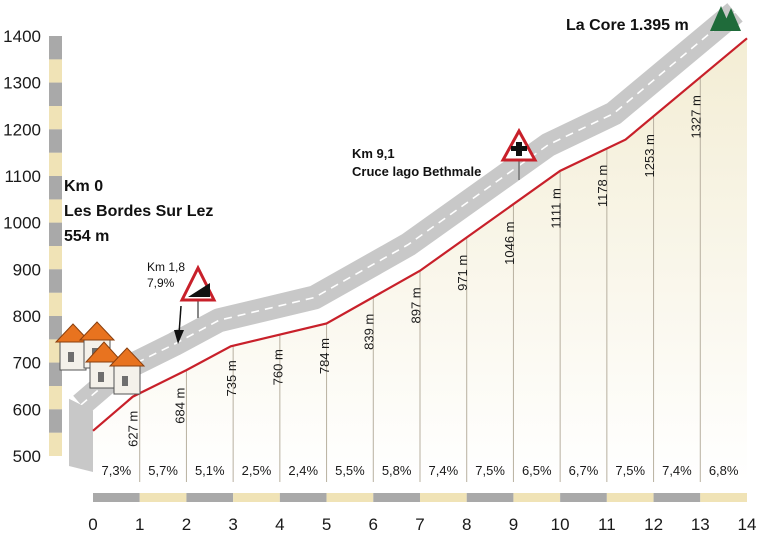 The image size is (763, 537). Describe the element at coordinates (326, 524) in the screenshot. I see `x-tick-label: 5` at that location.